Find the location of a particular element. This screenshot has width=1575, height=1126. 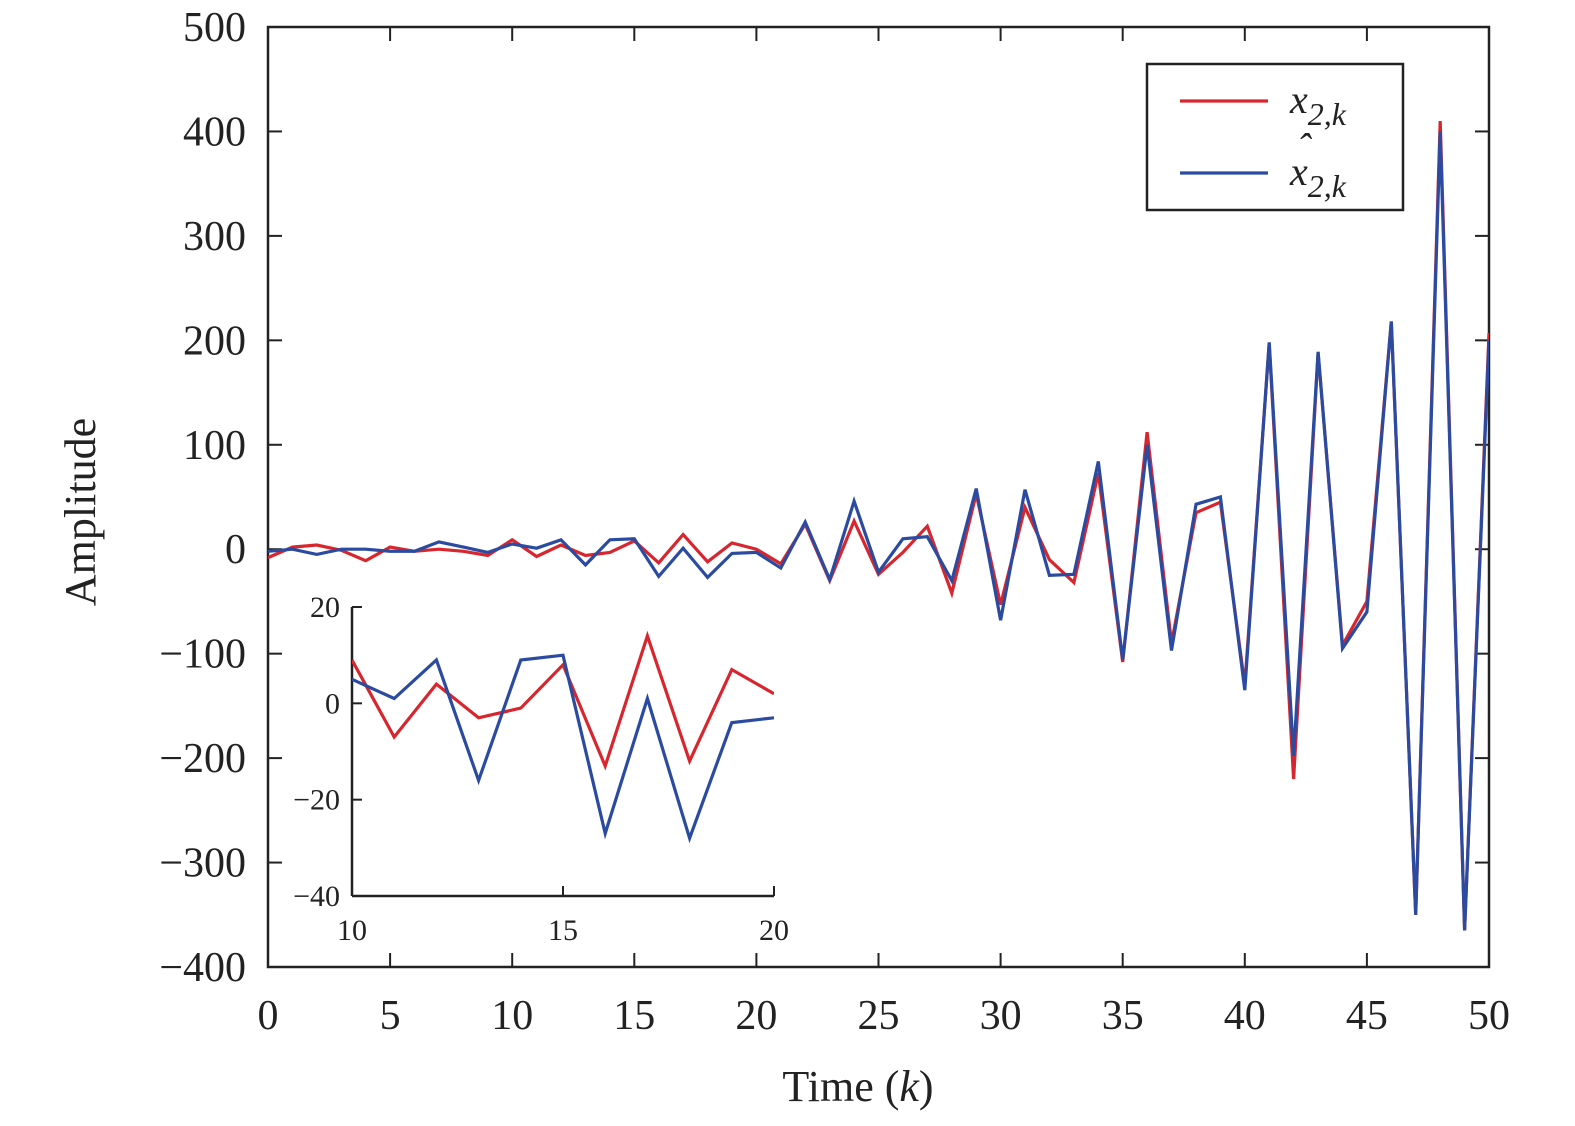

main-y-tick-label: −400 is located at coordinates (202, 968).